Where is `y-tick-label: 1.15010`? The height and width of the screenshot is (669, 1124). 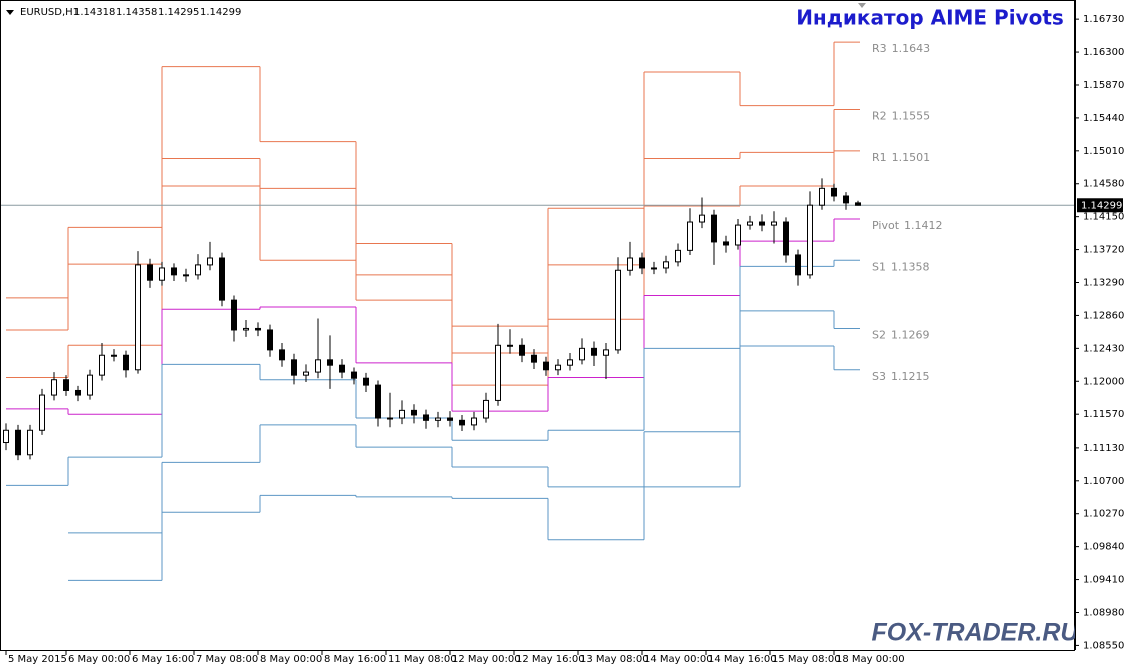
y-tick-label: 1.15010 is located at coordinates (1103, 151).